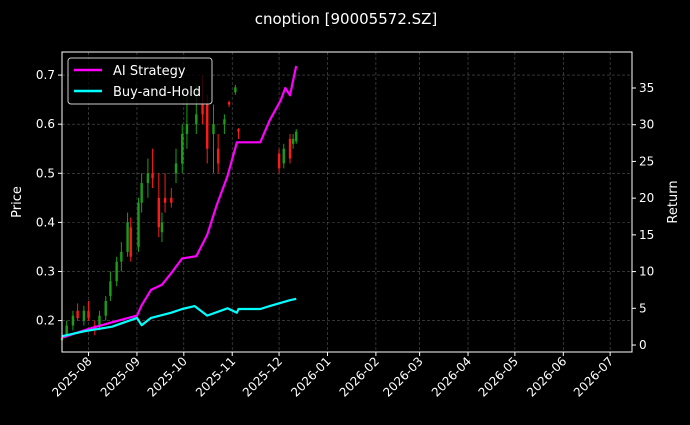 The image size is (690, 425). I want to click on x-tick-label: 2026-02, so click(359, 376).